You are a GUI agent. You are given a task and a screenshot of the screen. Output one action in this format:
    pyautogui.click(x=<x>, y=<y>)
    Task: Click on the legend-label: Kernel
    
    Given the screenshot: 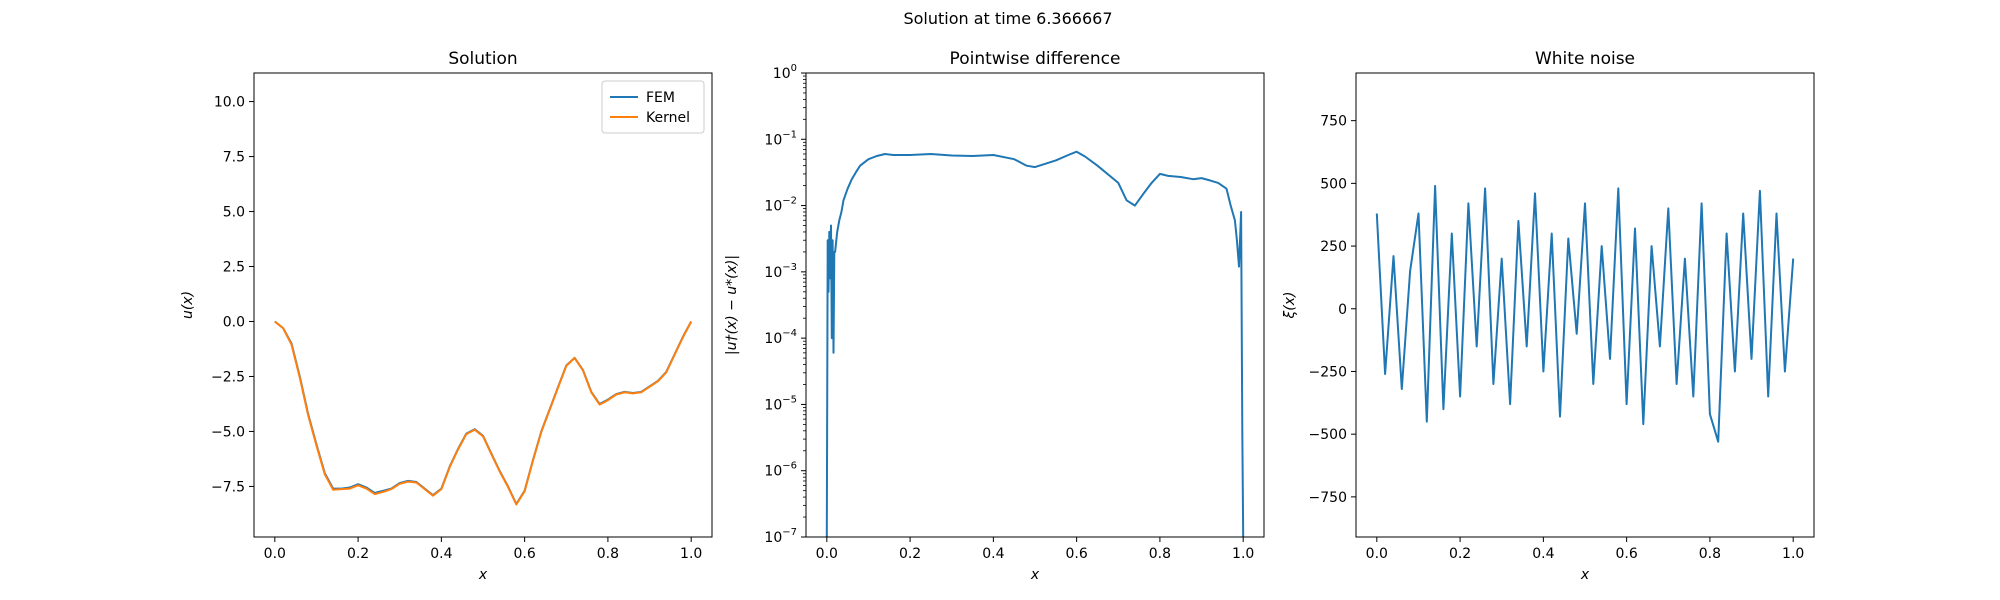 What is the action you would take?
    pyautogui.click(x=668, y=118)
    